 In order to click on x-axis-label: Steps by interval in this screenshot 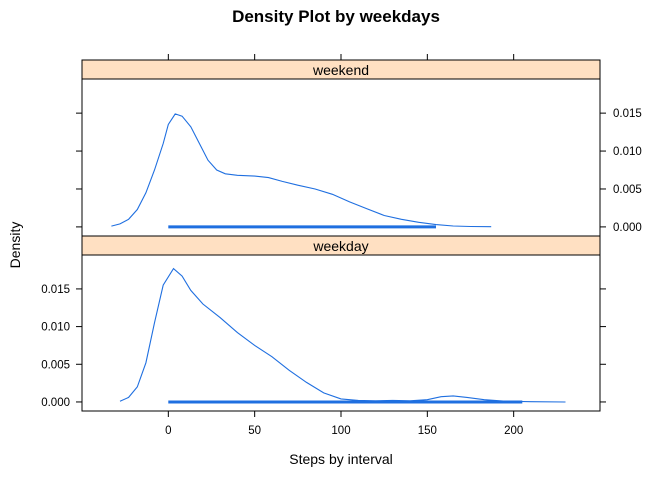, I will do `click(341, 459)`.